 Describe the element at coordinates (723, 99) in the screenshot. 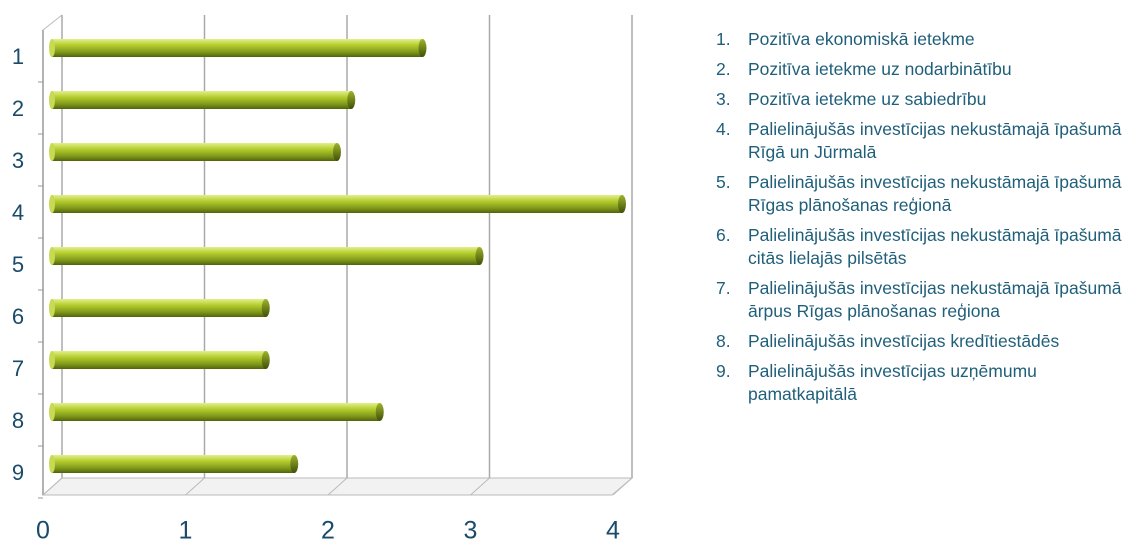

I see `legend-number: 3.` at that location.